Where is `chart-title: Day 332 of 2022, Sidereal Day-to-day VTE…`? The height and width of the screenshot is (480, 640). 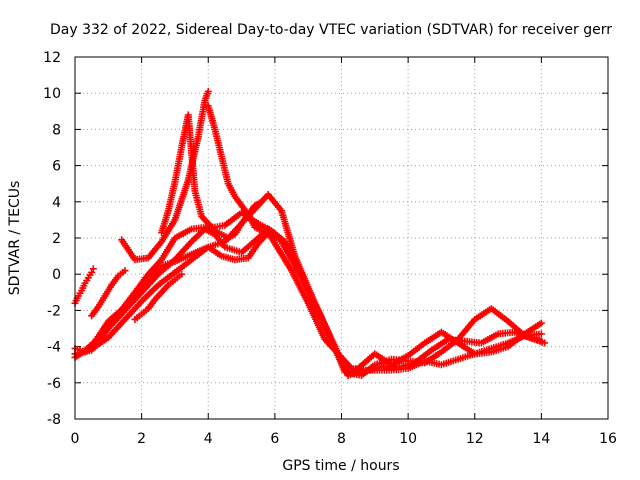 chart-title: Day 332 of 2022, Sidereal Day-to-day VTE… is located at coordinates (331, 30).